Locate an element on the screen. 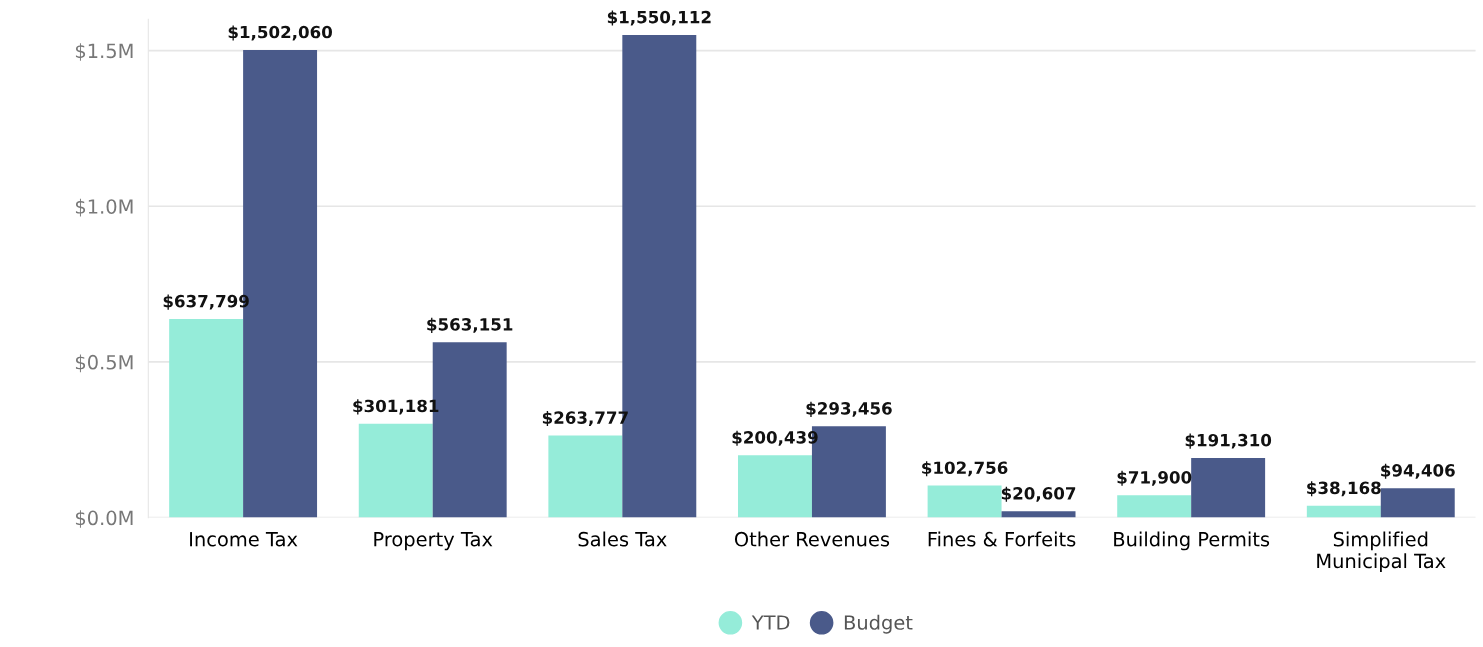 This screenshot has width=1483, height=647. y-tick-label: $0.0M is located at coordinates (104, 519).